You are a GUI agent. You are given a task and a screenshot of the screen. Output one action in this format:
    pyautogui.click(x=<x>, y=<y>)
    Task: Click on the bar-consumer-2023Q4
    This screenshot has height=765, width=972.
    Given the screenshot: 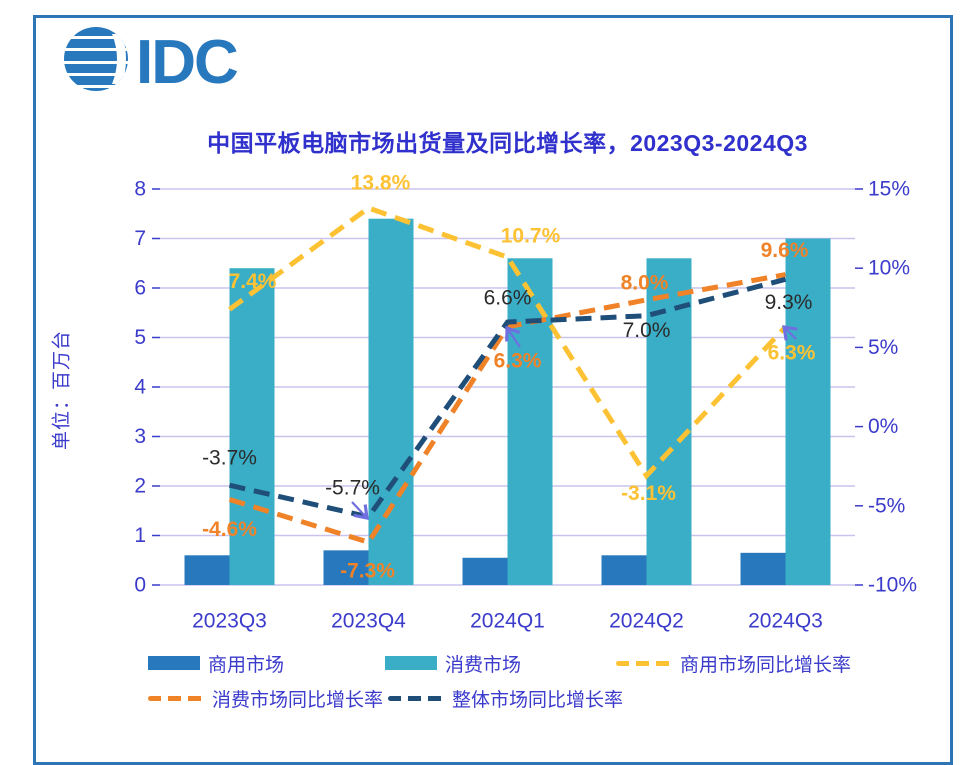 What is the action you would take?
    pyautogui.click(x=391, y=401)
    